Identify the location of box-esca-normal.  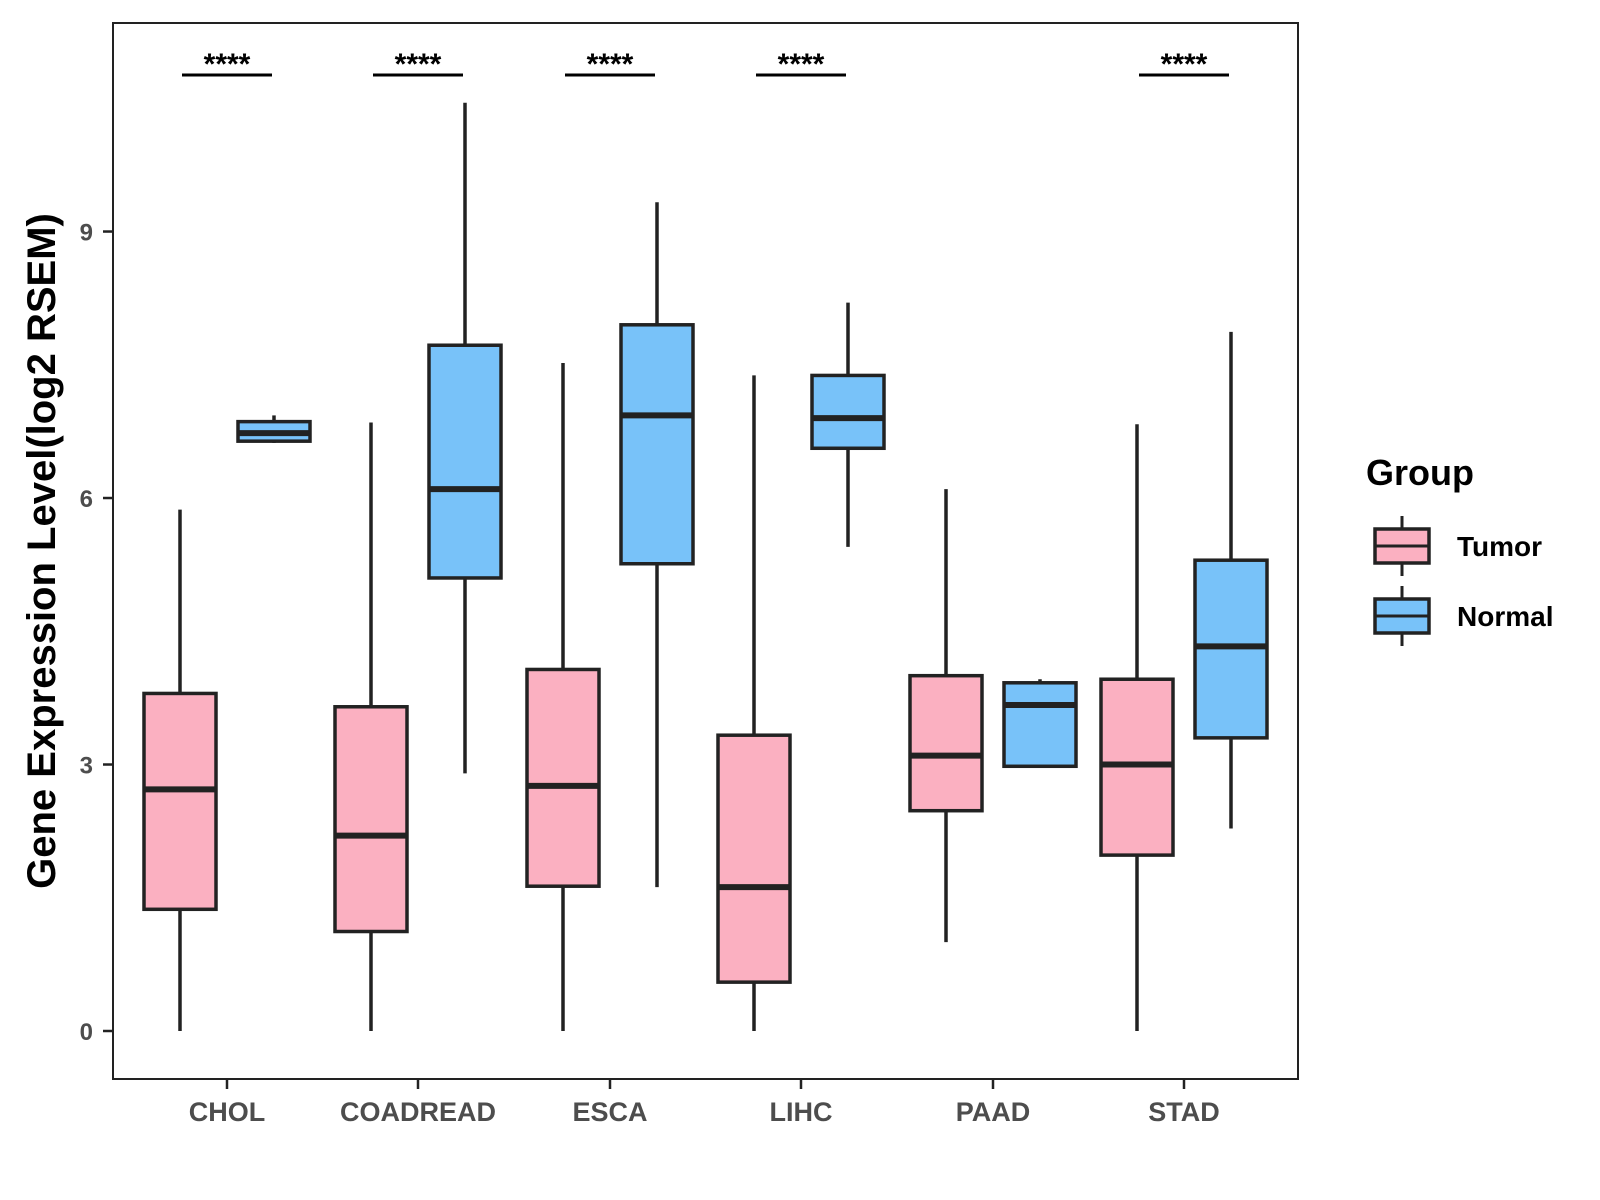
(657, 545).